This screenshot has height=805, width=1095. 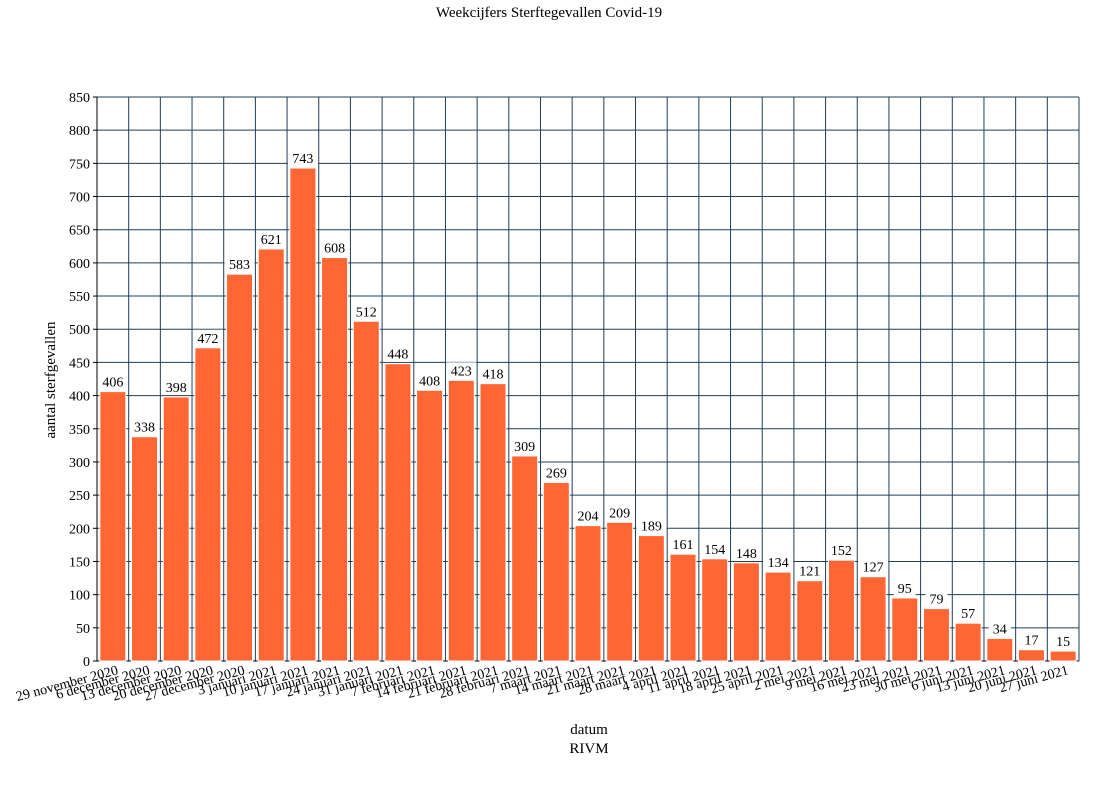 I want to click on data-label: 408, so click(x=429, y=381).